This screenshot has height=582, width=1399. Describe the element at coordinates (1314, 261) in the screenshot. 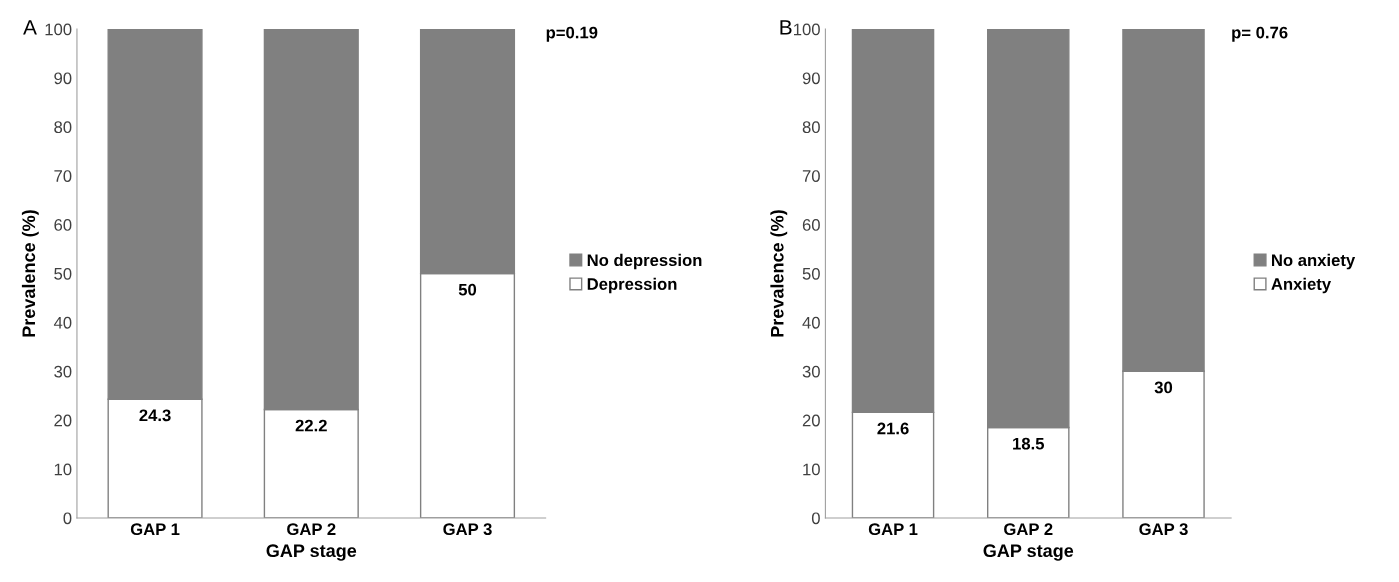

I see `legend-label: No anxiety` at that location.